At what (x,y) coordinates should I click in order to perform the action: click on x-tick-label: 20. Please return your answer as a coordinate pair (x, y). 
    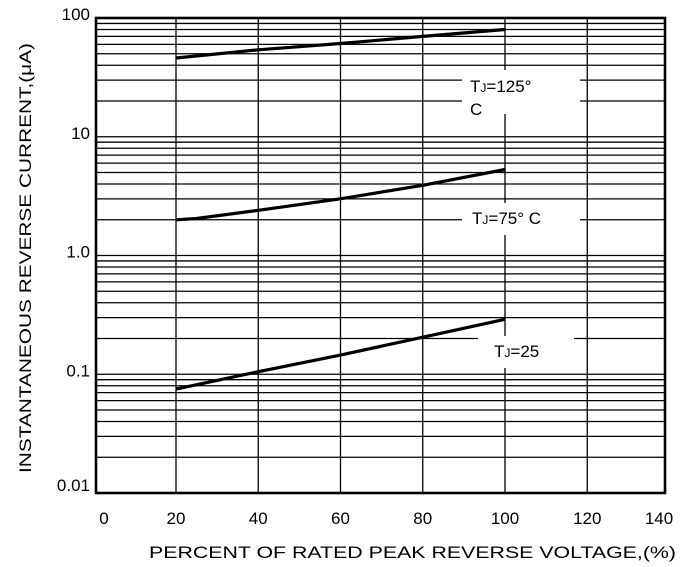
    Looking at the image, I should click on (176, 518).